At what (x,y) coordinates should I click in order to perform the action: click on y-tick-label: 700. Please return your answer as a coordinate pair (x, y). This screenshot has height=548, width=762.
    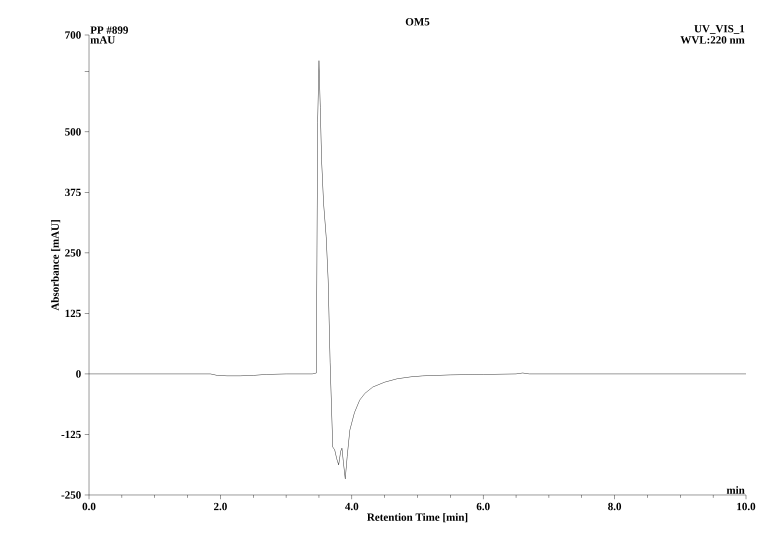
    Looking at the image, I should click on (73, 35).